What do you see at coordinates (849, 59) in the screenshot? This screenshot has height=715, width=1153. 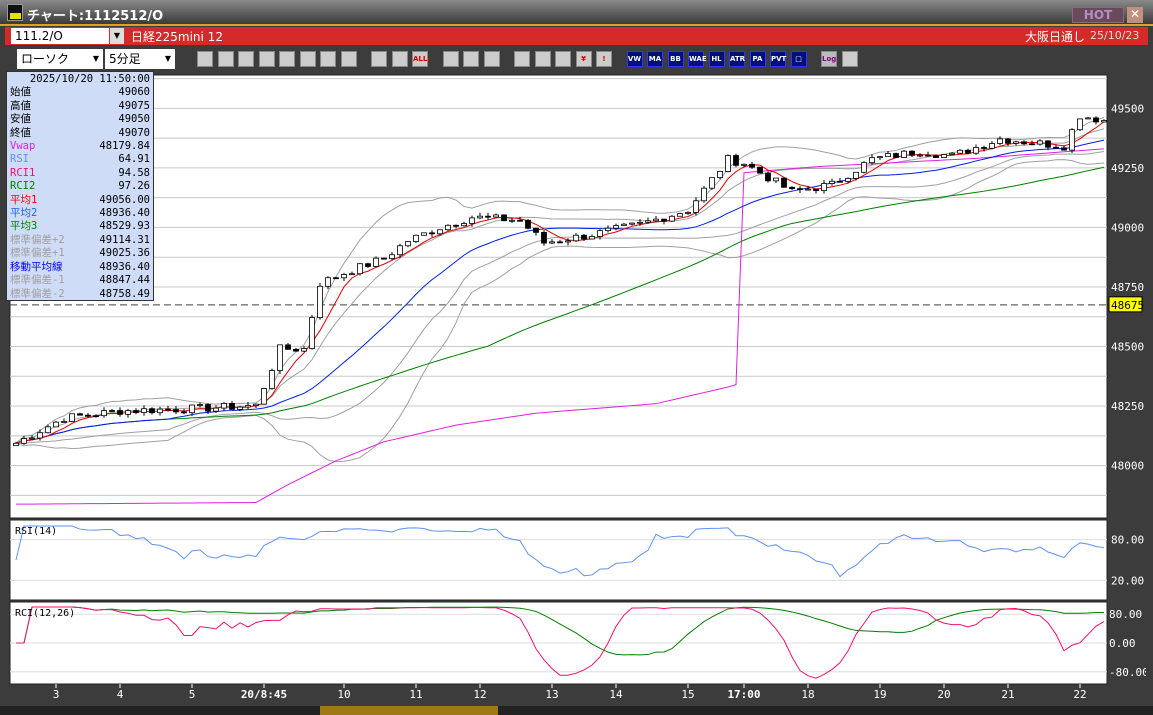 I see `export-icon` at bounding box center [849, 59].